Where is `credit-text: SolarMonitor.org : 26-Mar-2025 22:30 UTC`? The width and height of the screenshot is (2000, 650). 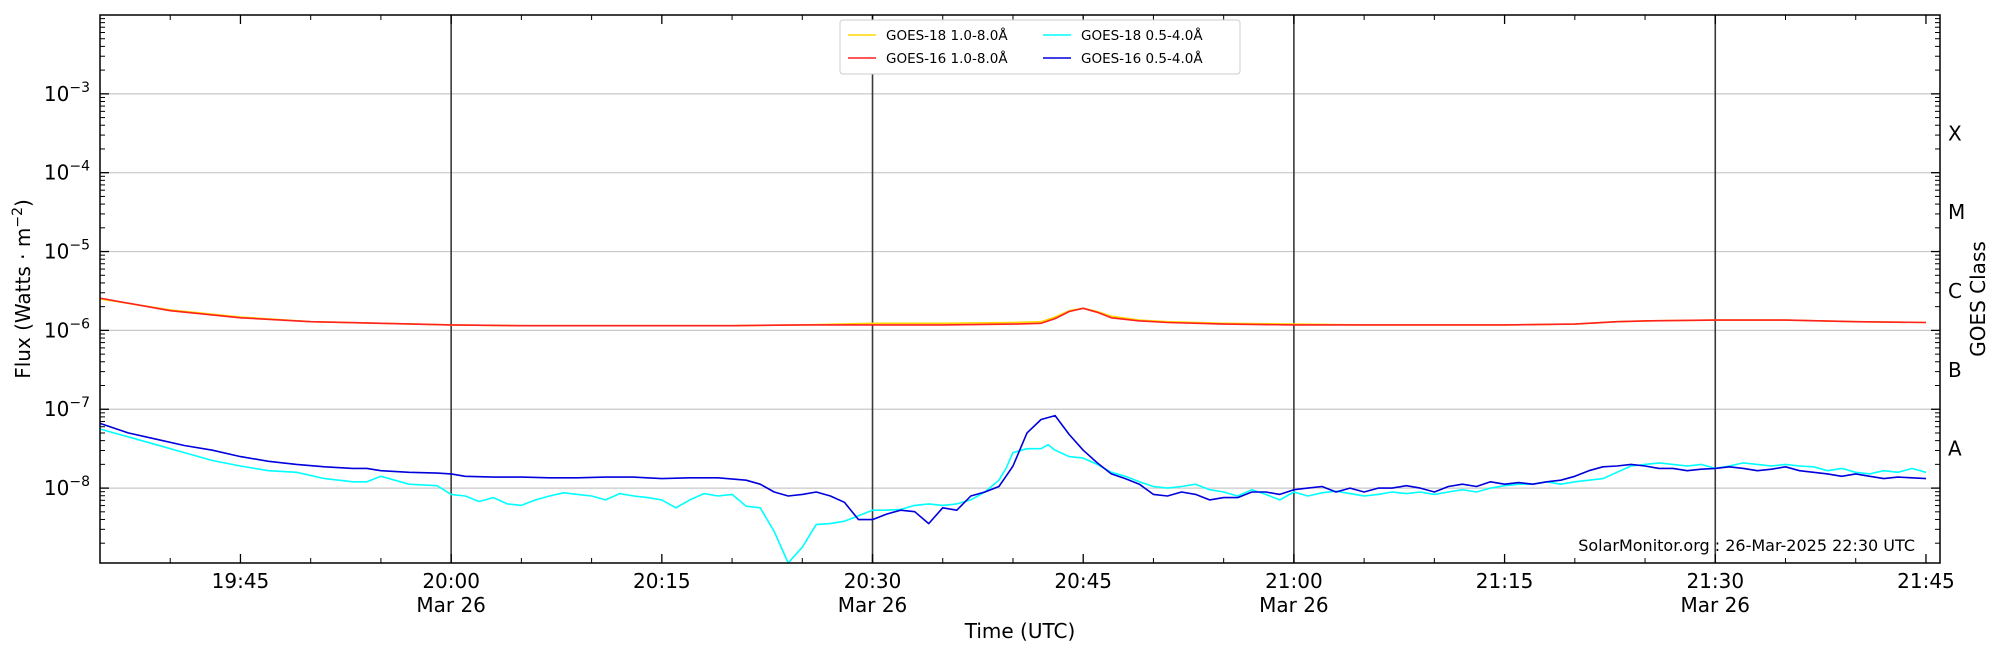 credit-text: SolarMonitor.org : 26-Mar-2025 22:30 UTC is located at coordinates (1746, 545).